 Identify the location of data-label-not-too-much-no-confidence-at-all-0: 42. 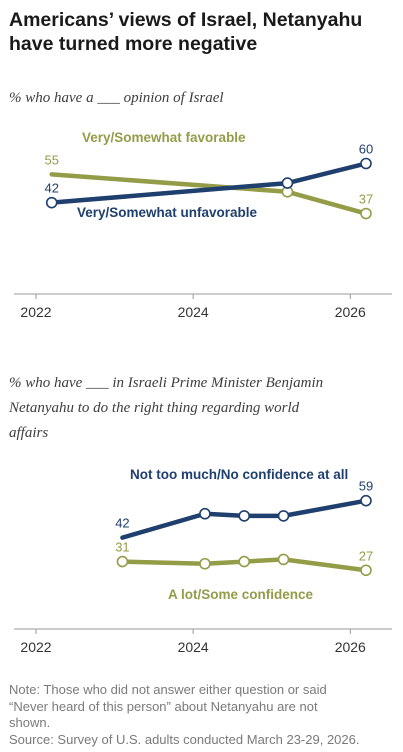
(122, 523).